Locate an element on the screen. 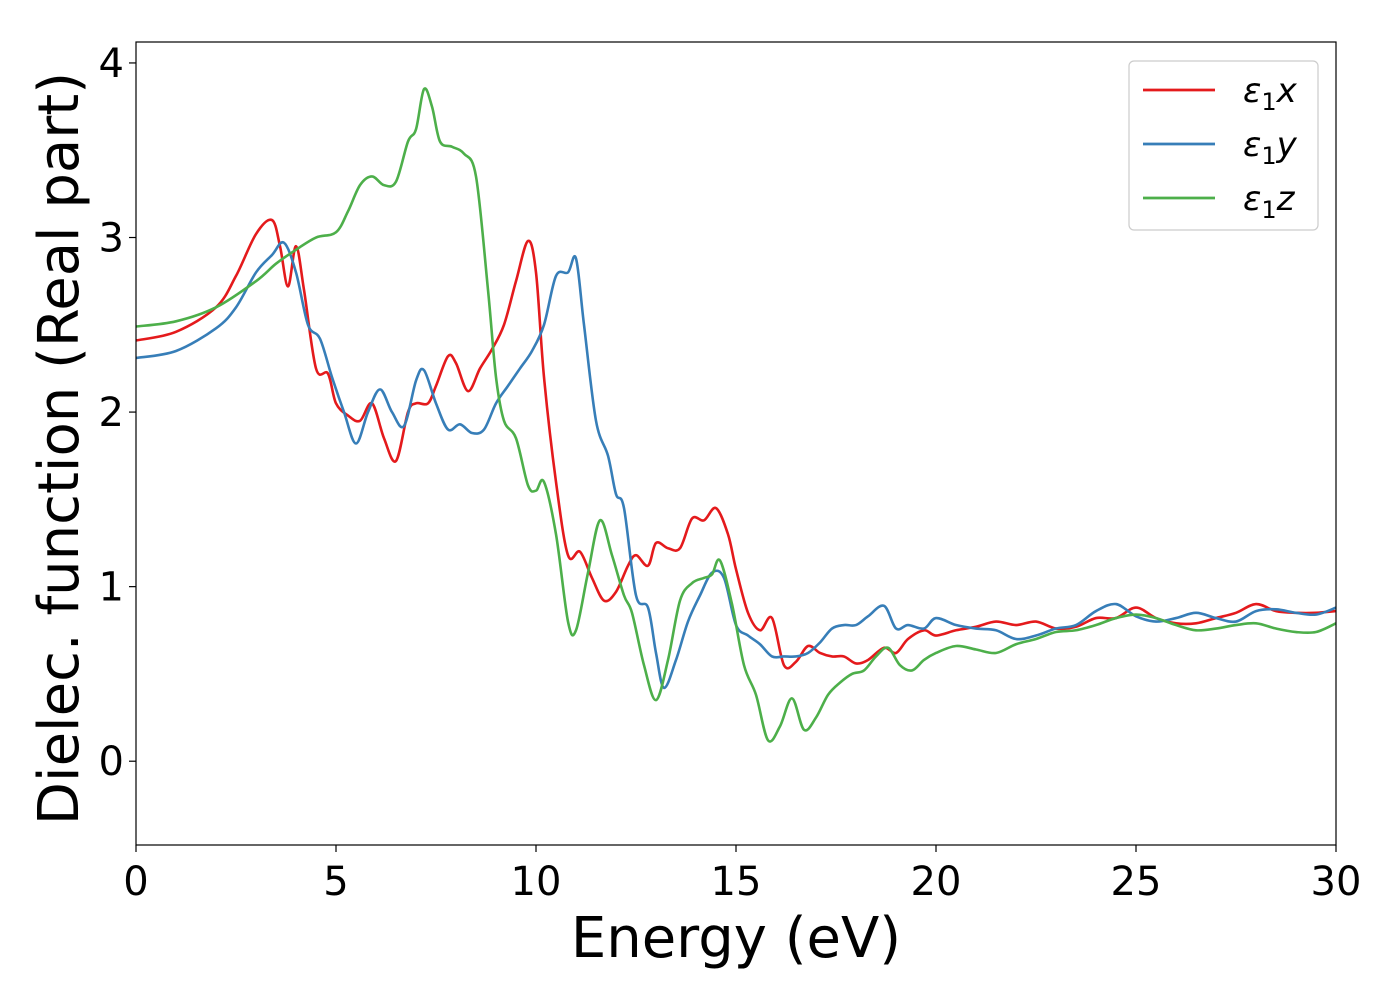 This screenshot has height=1000, width=1400. y-tick-label: 3 is located at coordinates (111, 239).